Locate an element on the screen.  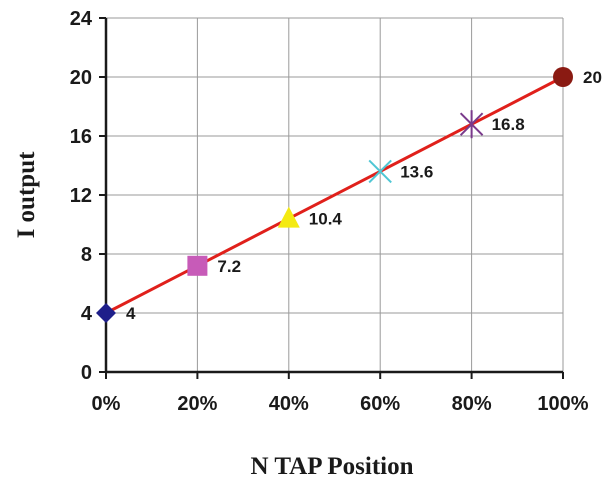
y-tick-label: 20 is located at coordinates (81, 78).